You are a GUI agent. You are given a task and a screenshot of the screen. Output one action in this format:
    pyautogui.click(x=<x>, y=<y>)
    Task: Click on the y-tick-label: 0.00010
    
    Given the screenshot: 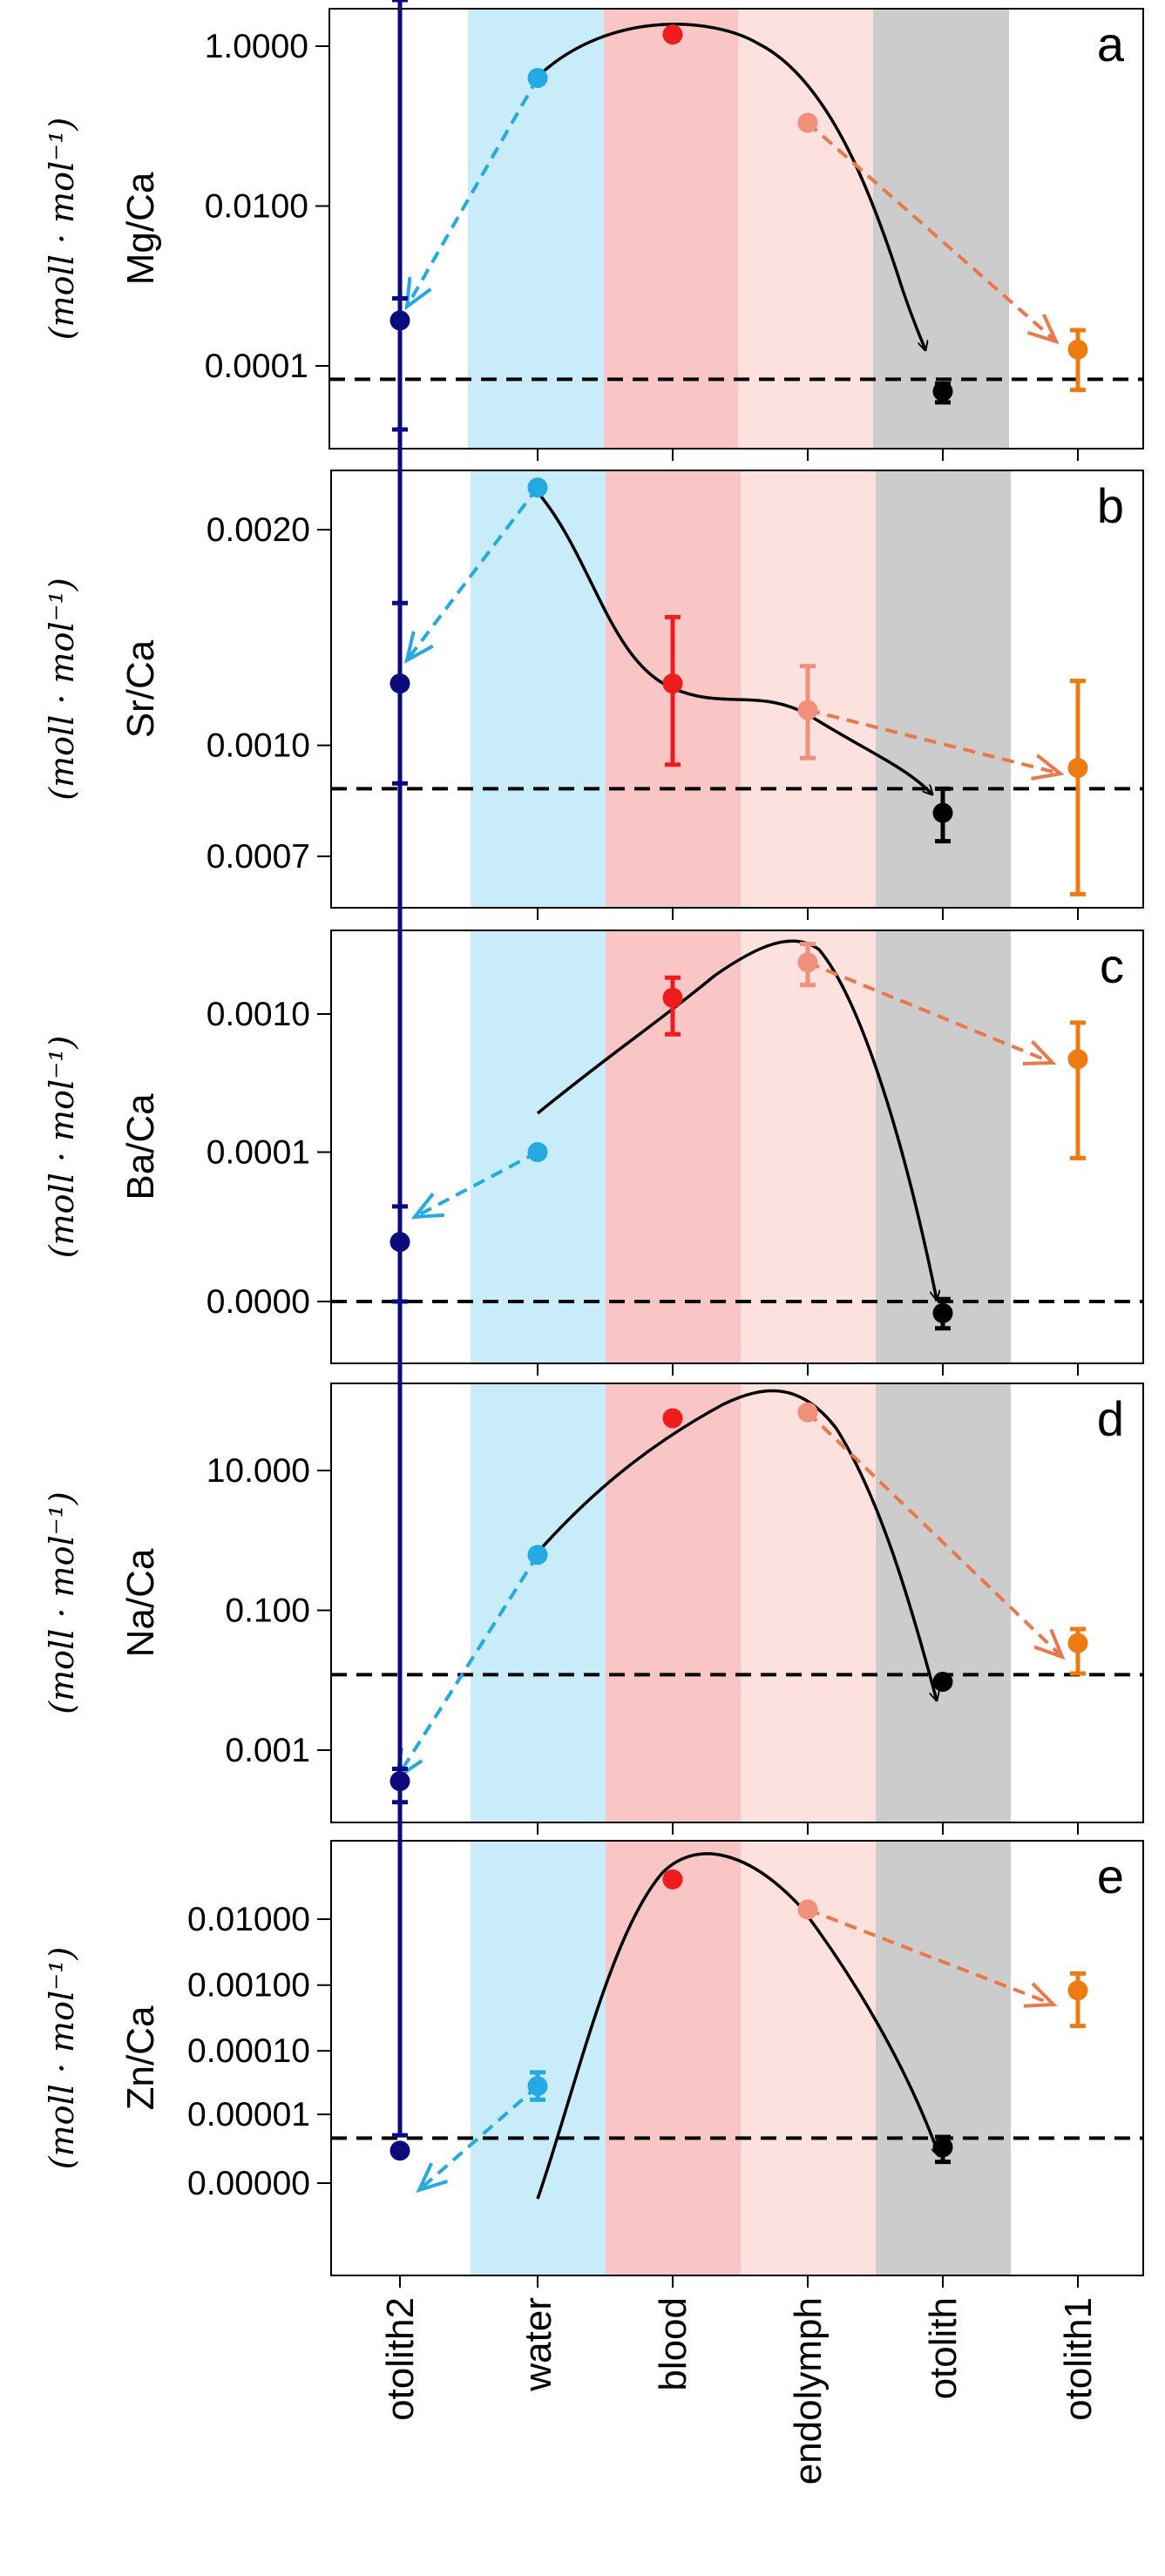 What is the action you would take?
    pyautogui.click(x=248, y=2051)
    